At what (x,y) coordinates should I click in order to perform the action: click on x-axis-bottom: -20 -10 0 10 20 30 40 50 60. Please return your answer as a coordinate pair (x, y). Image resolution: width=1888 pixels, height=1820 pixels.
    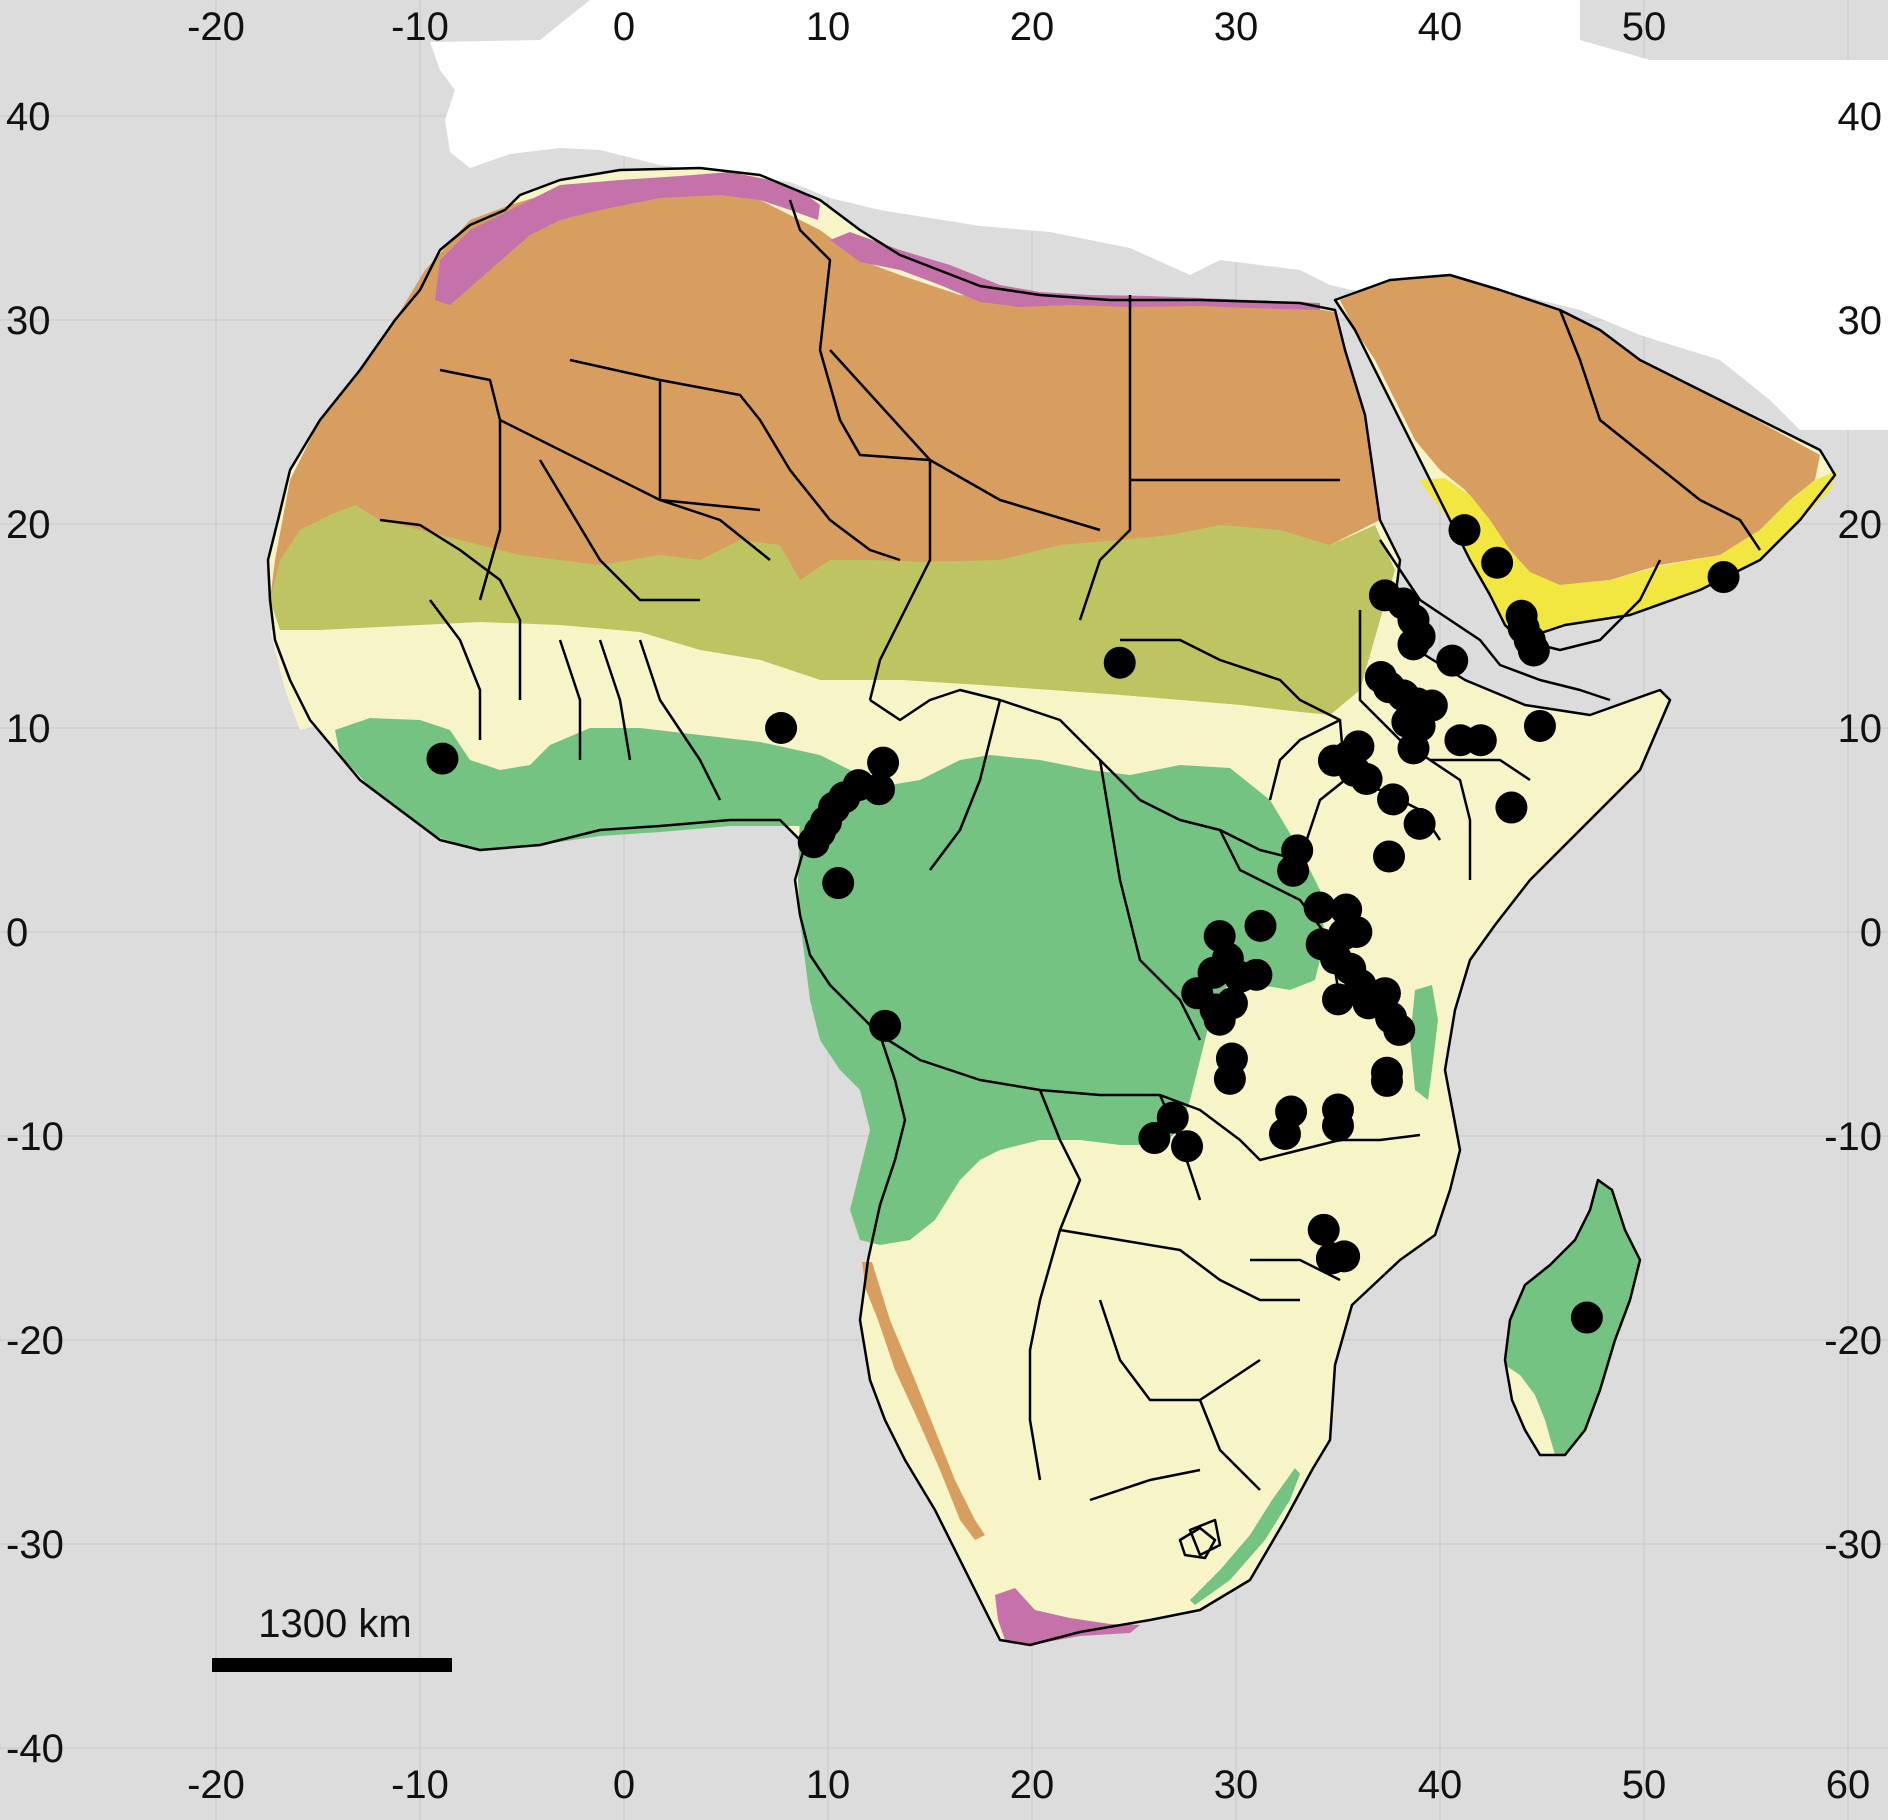
    Looking at the image, I should click on (1028, 1785).